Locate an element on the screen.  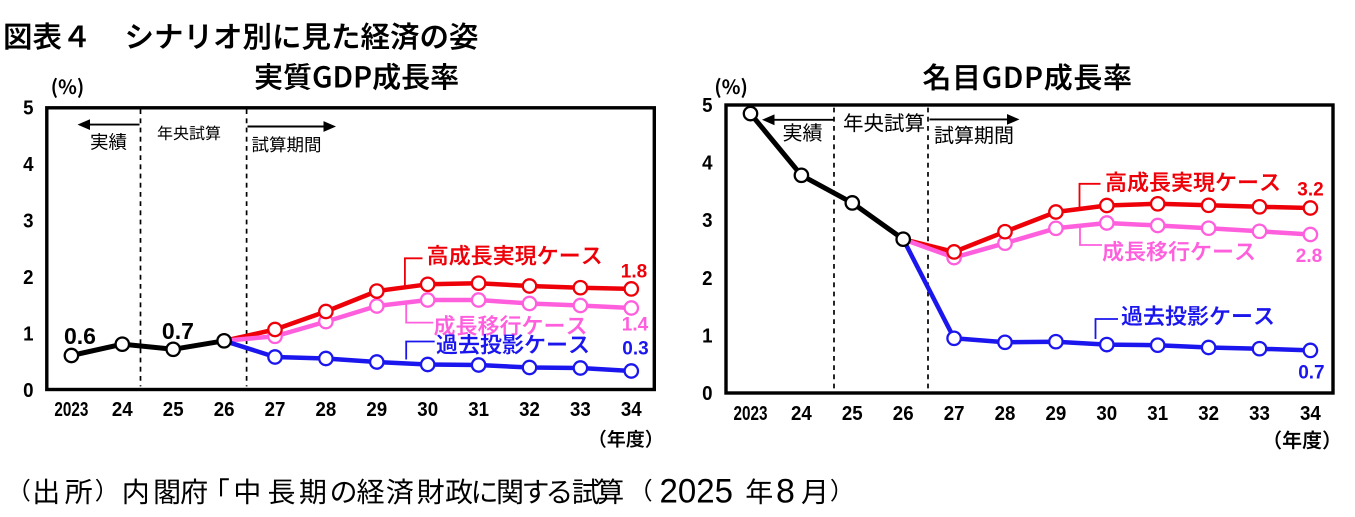
svg-text: 0.6 is located at coordinates (80, 336).